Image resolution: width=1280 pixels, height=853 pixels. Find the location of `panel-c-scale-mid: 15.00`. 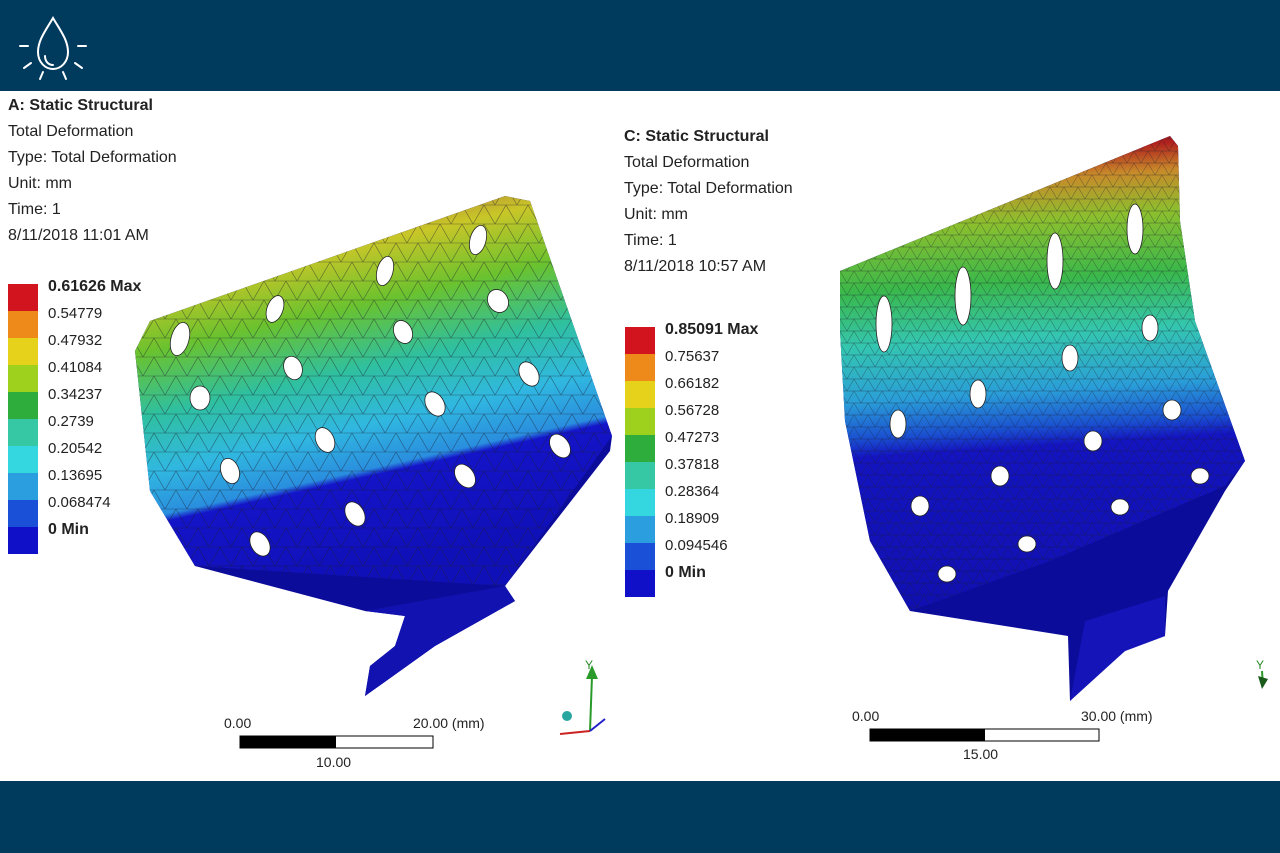

panel-c-scale-mid: 15.00 is located at coordinates (981, 754).